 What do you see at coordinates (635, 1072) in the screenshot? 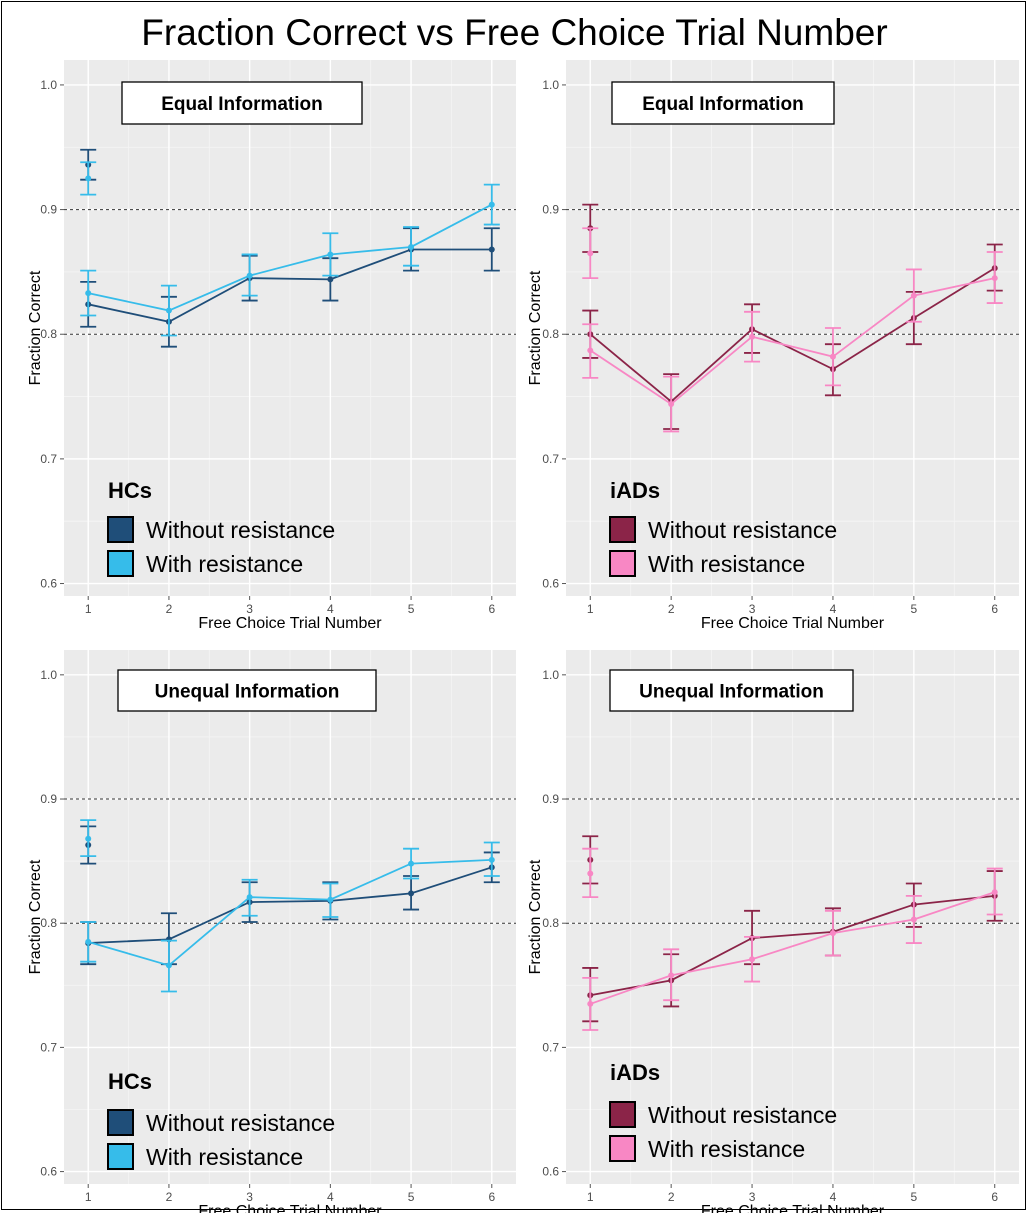
I see `legend-title: iADs` at bounding box center [635, 1072].